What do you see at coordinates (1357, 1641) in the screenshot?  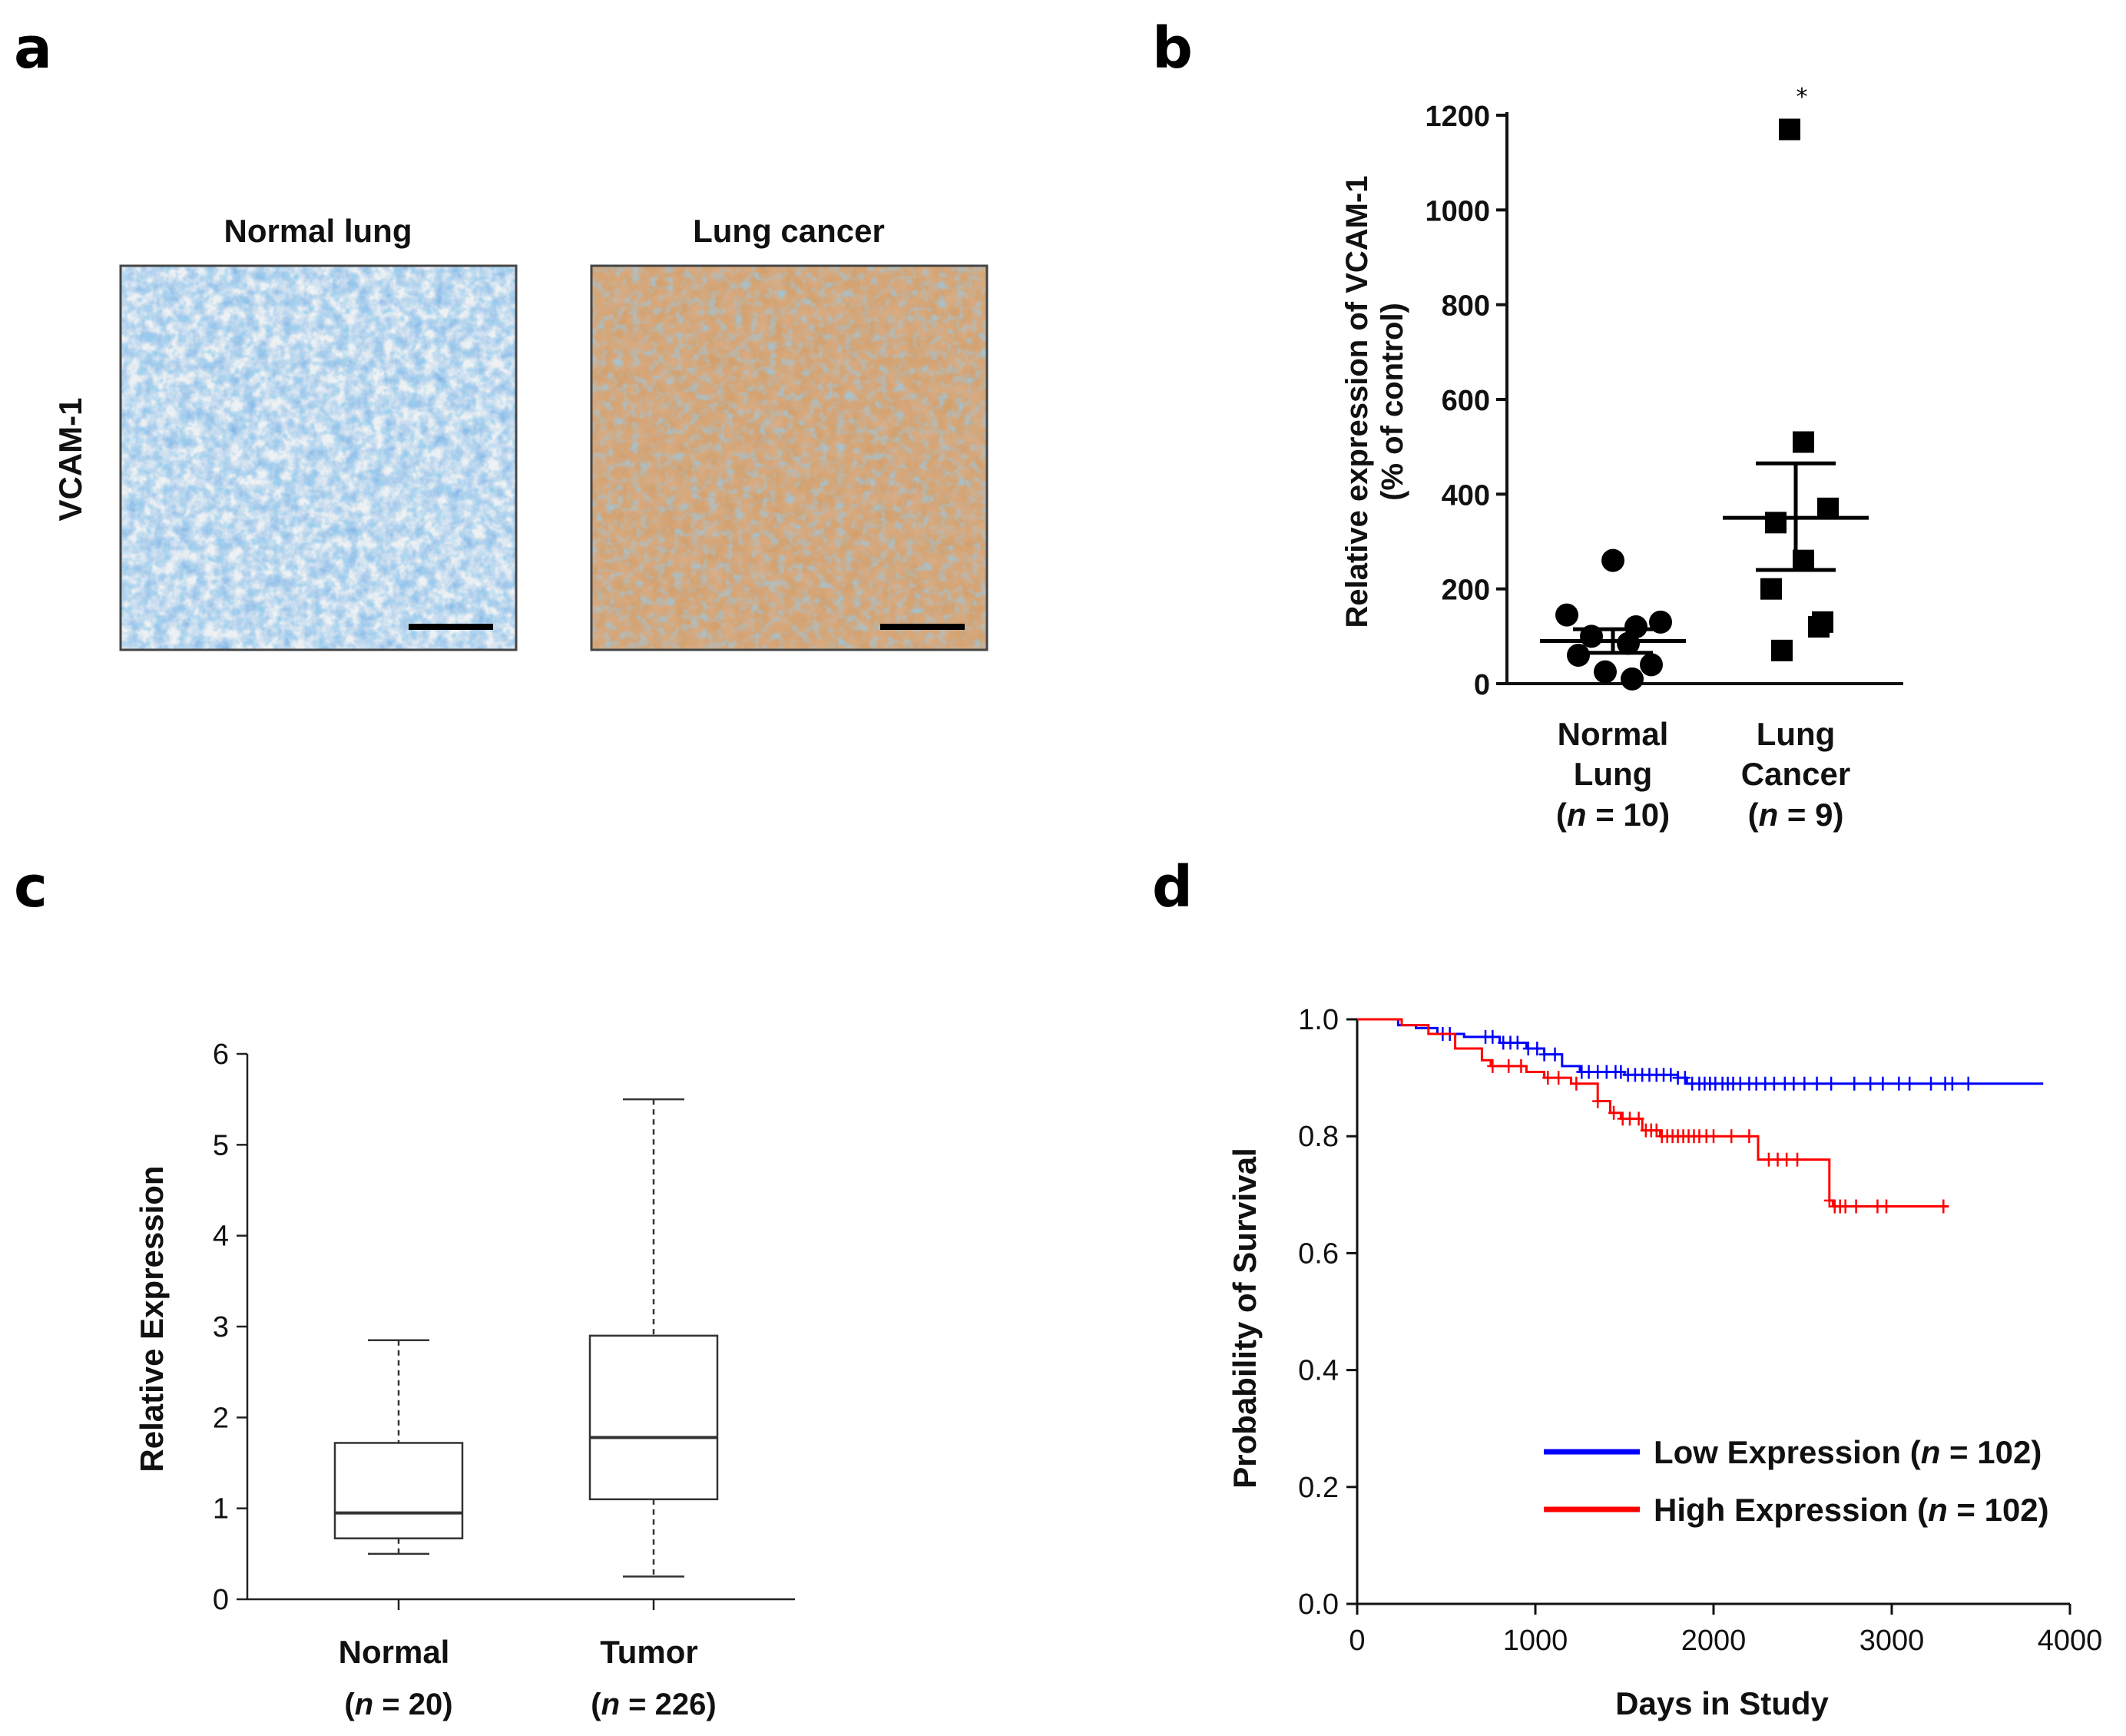 I see `x-tick-label: 0` at bounding box center [1357, 1641].